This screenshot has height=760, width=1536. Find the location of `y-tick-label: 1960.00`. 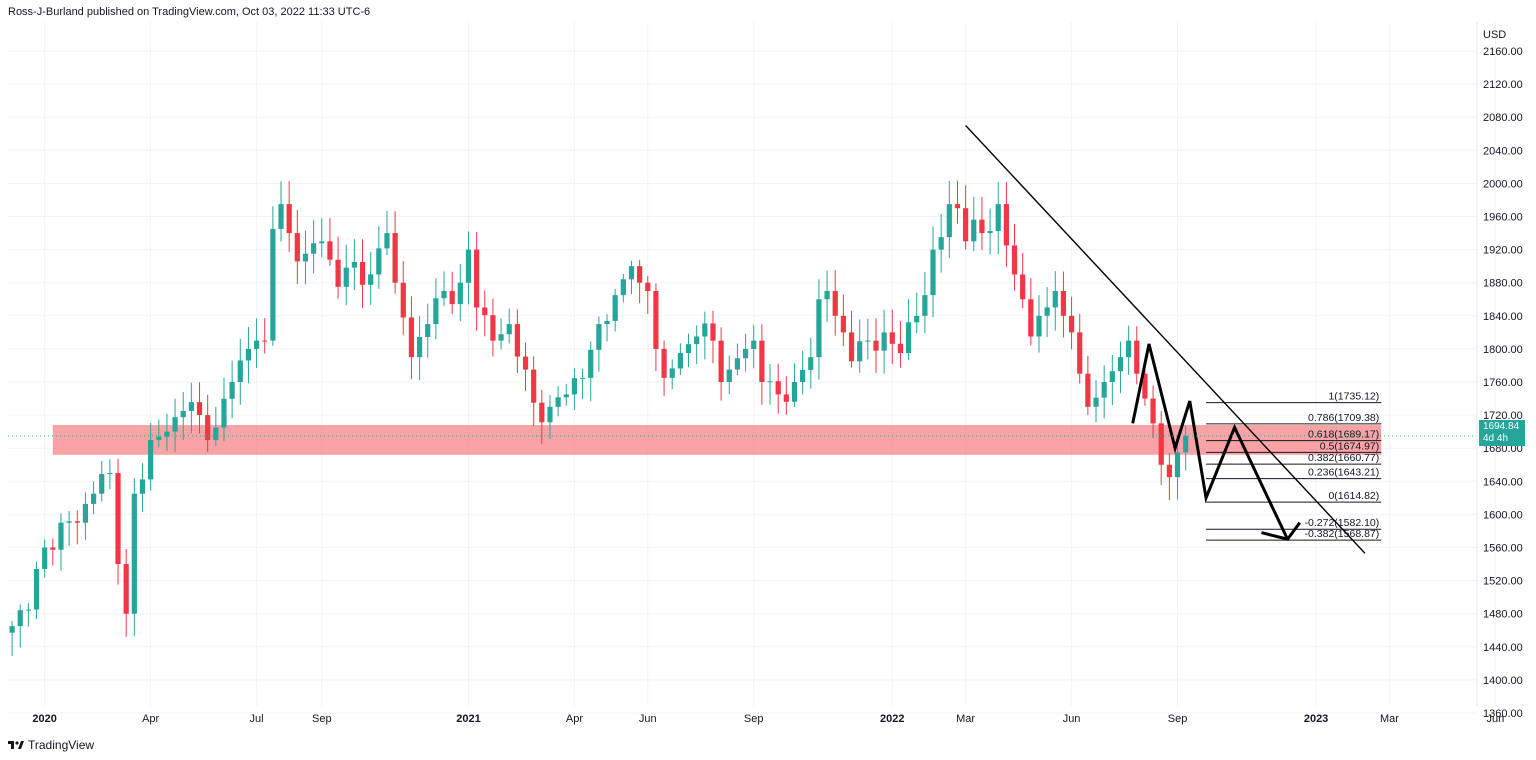

y-tick-label: 1960.00 is located at coordinates (1503, 218).